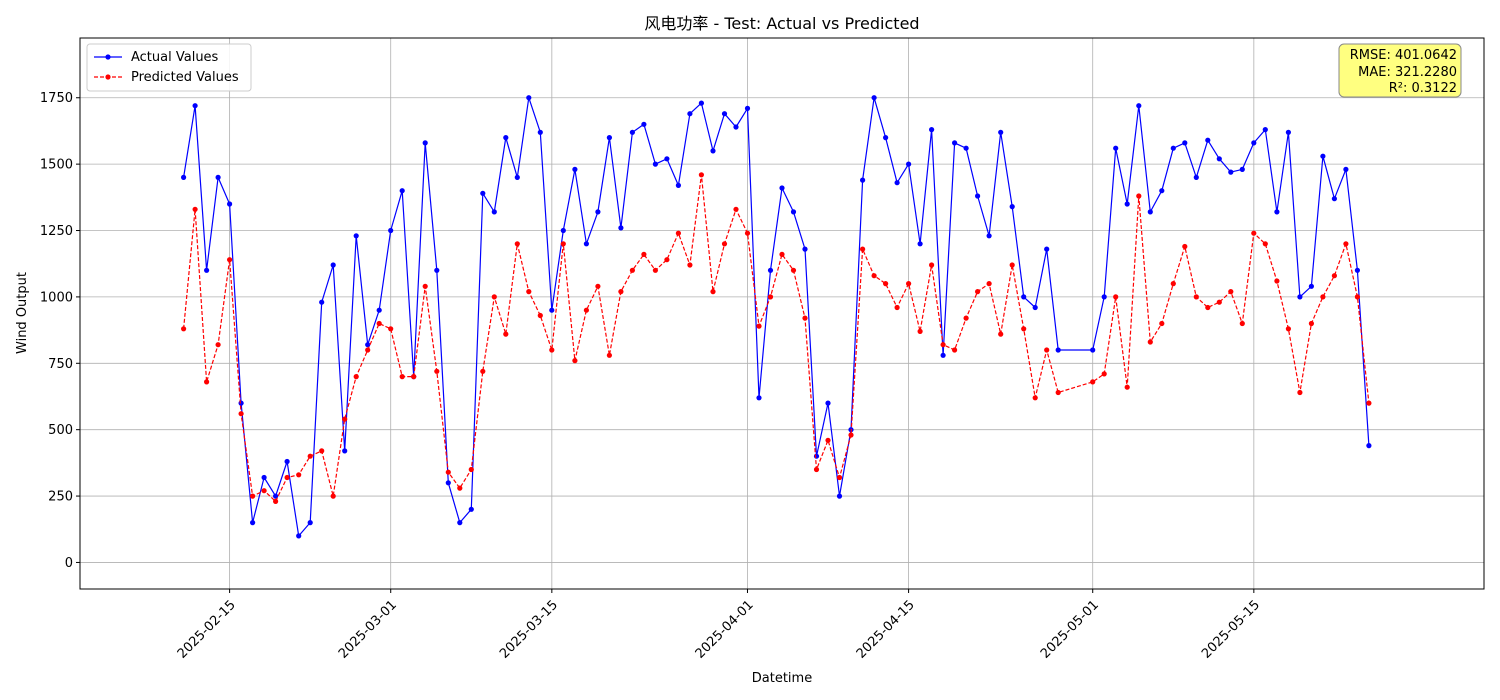  What do you see at coordinates (60, 364) in the screenshot?
I see `y-tick-label: 750` at bounding box center [60, 364].